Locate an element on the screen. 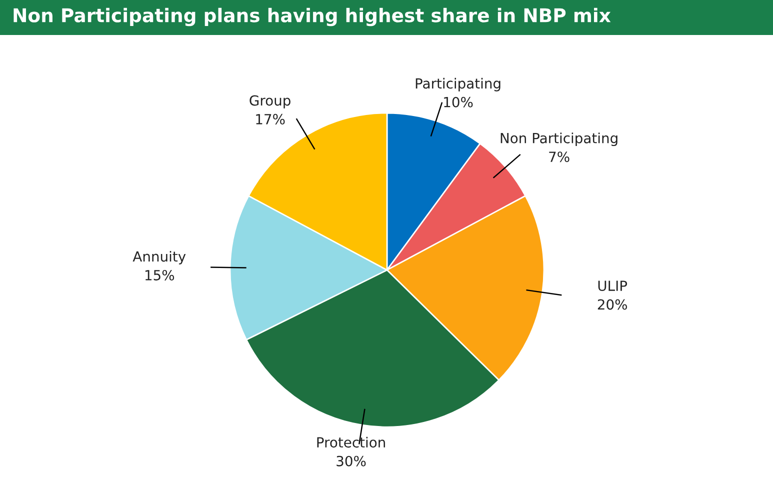 Image resolution: width=773 pixels, height=481 pixels. data-label: 17% is located at coordinates (270, 119).